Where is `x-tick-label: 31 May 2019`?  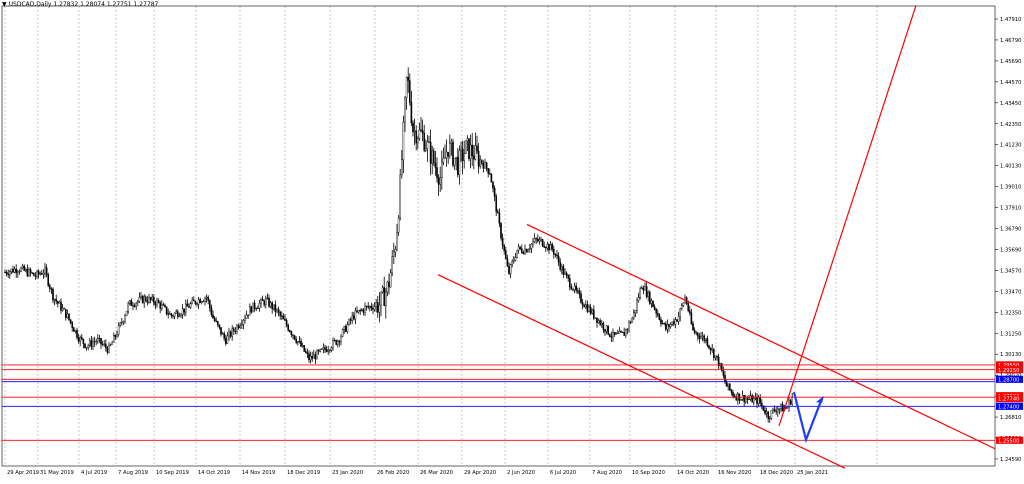
x-tick-label: 31 May 2019 is located at coordinates (57, 473).